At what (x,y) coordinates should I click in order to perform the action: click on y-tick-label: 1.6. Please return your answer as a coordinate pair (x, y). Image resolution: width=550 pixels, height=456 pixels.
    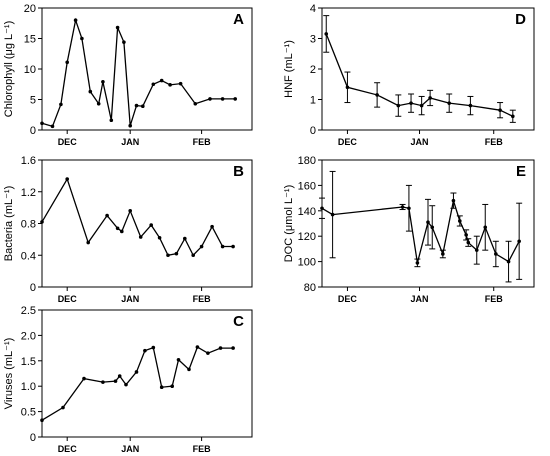
    Looking at the image, I should click on (28, 161).